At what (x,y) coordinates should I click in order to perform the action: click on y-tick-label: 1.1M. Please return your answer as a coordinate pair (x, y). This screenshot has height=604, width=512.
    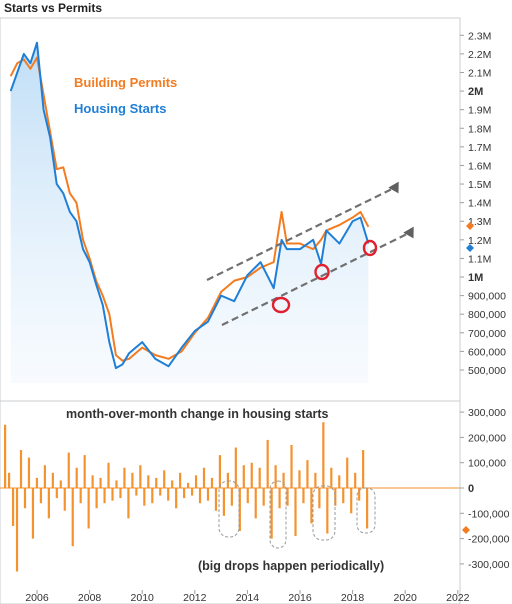
    Looking at the image, I should click on (479, 259).